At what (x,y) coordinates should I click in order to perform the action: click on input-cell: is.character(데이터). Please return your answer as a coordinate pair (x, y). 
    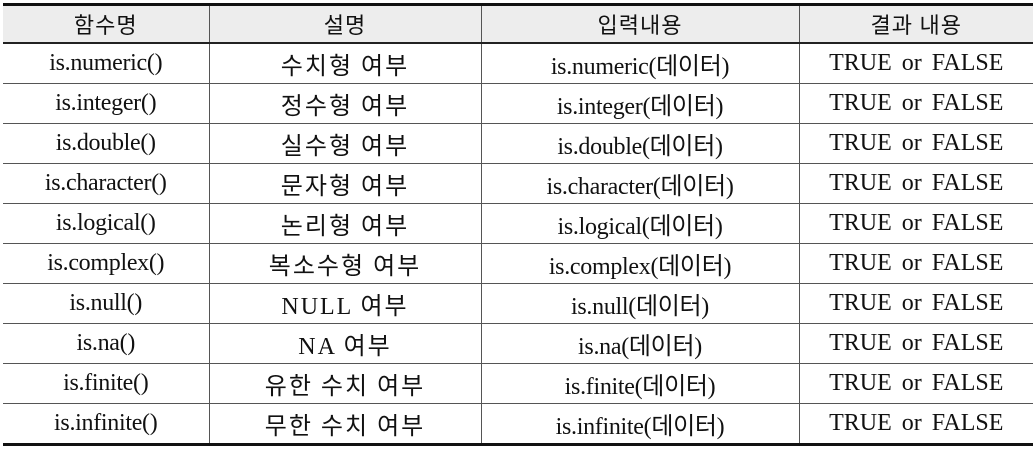
    Looking at the image, I should click on (640, 183).